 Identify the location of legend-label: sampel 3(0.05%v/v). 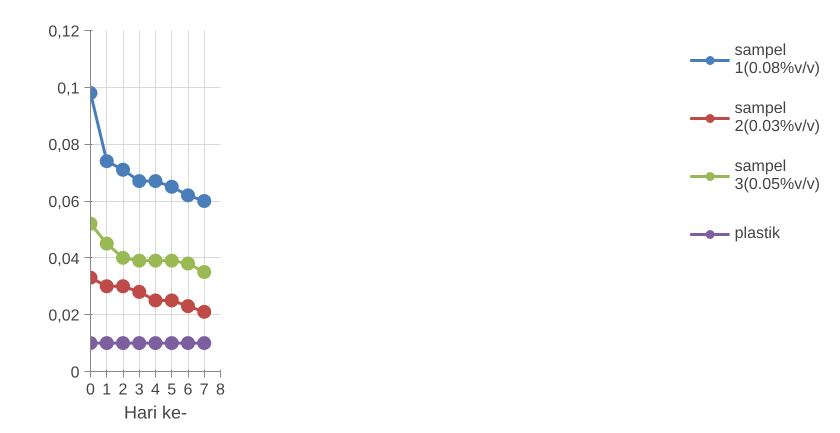
(777, 176).